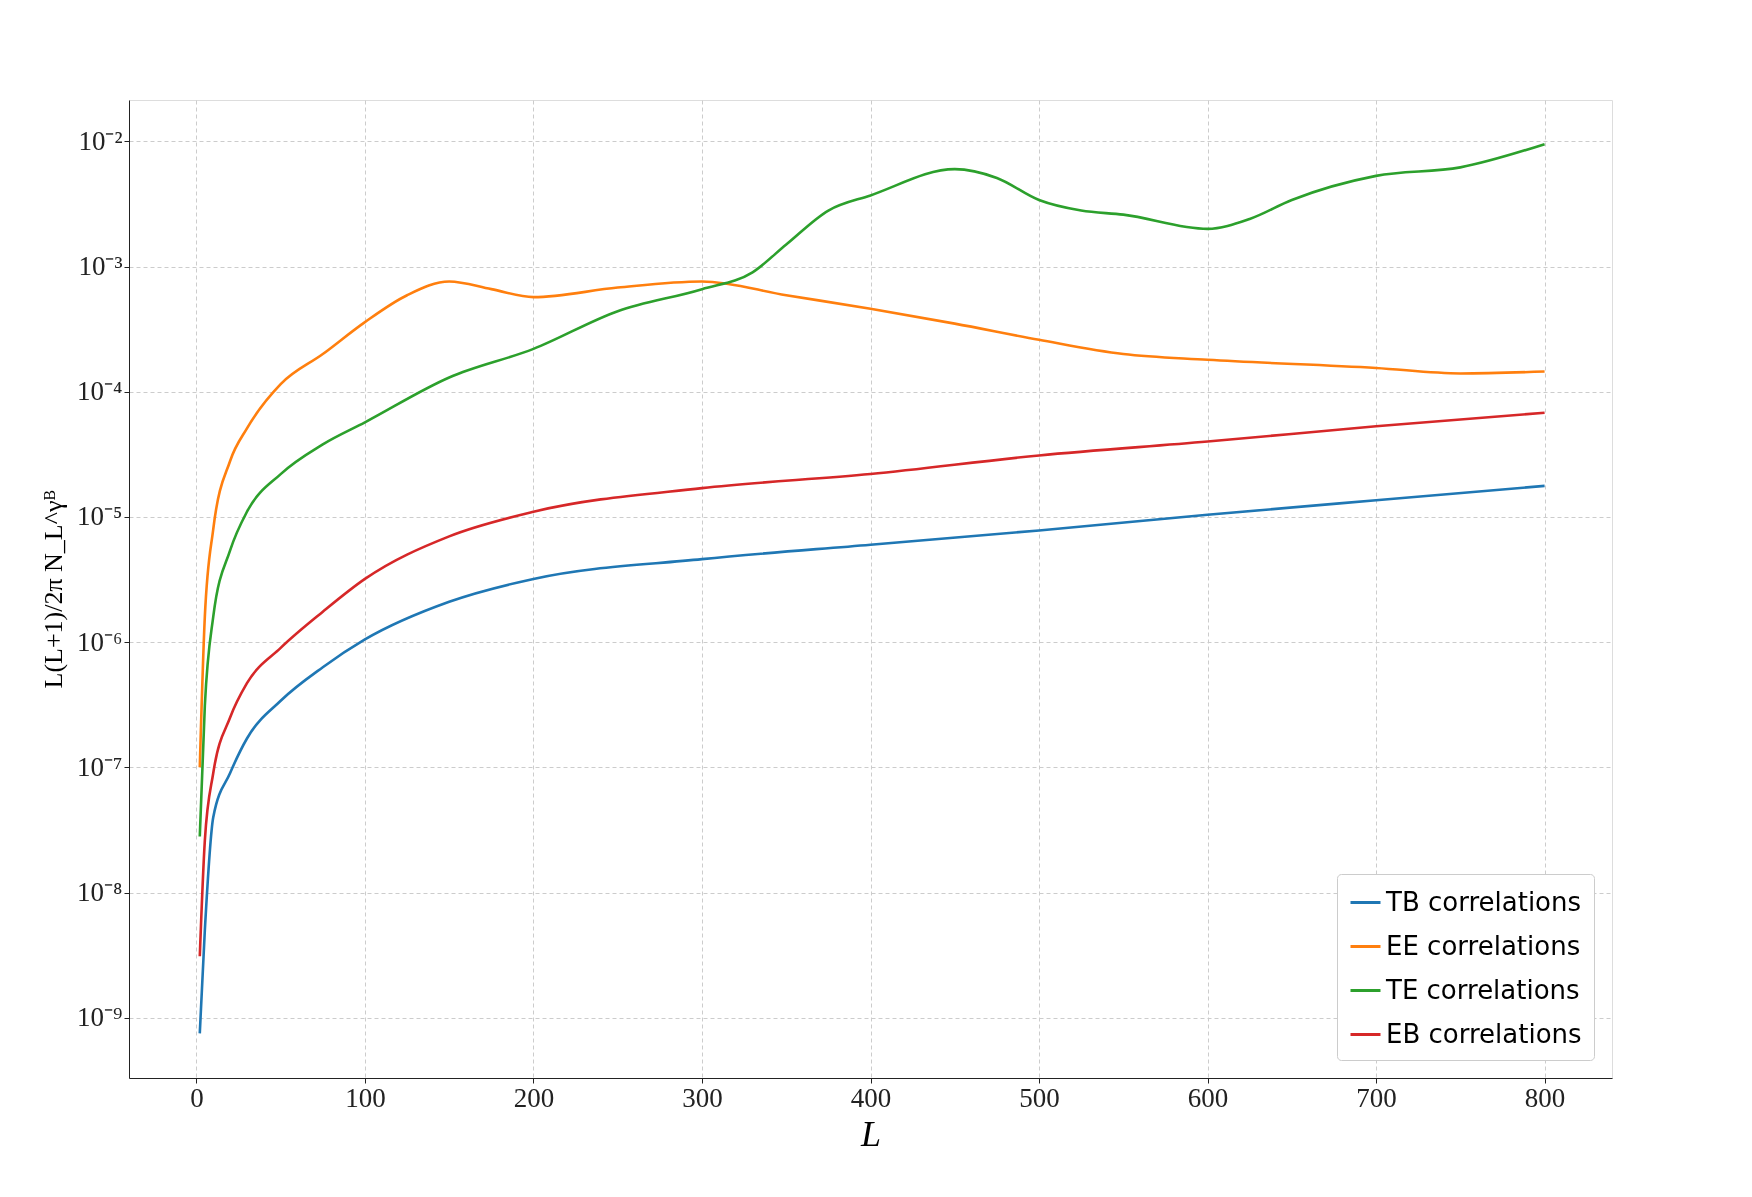 This screenshot has height=1197, width=1752. What do you see at coordinates (100, 516) in the screenshot?
I see `y-tick-label: 10⁻⁵` at bounding box center [100, 516].